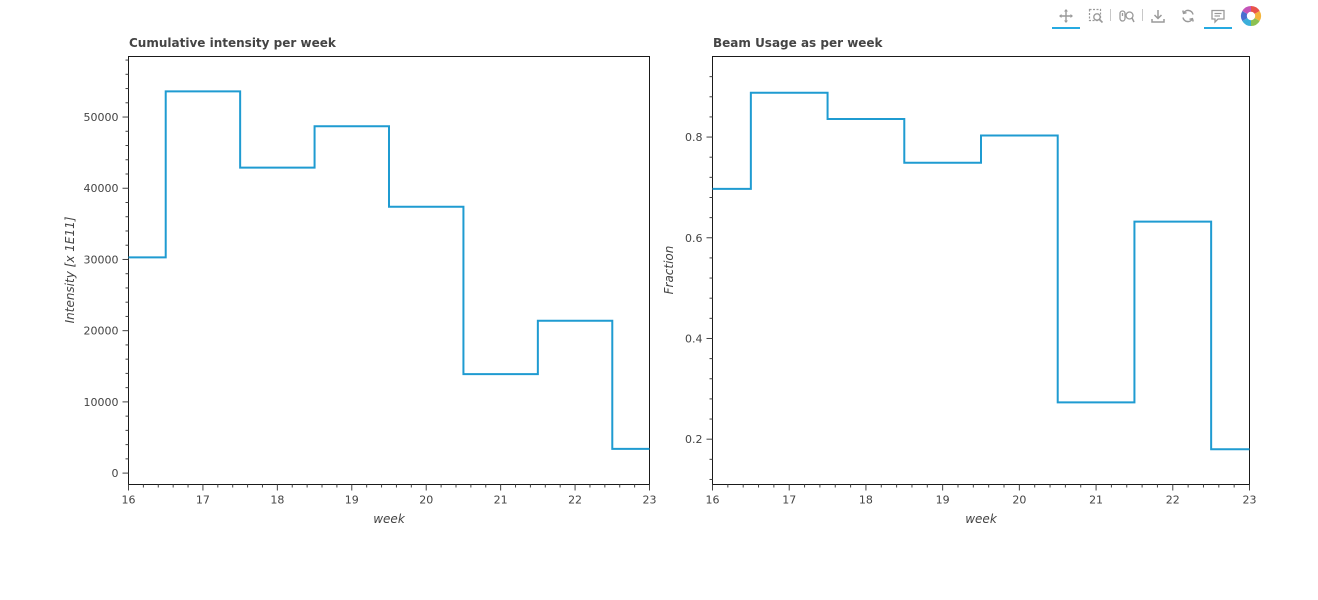 The image size is (1318, 600). Describe the element at coordinates (389, 519) in the screenshot. I see `intensity-x-axis-label: week` at that location.